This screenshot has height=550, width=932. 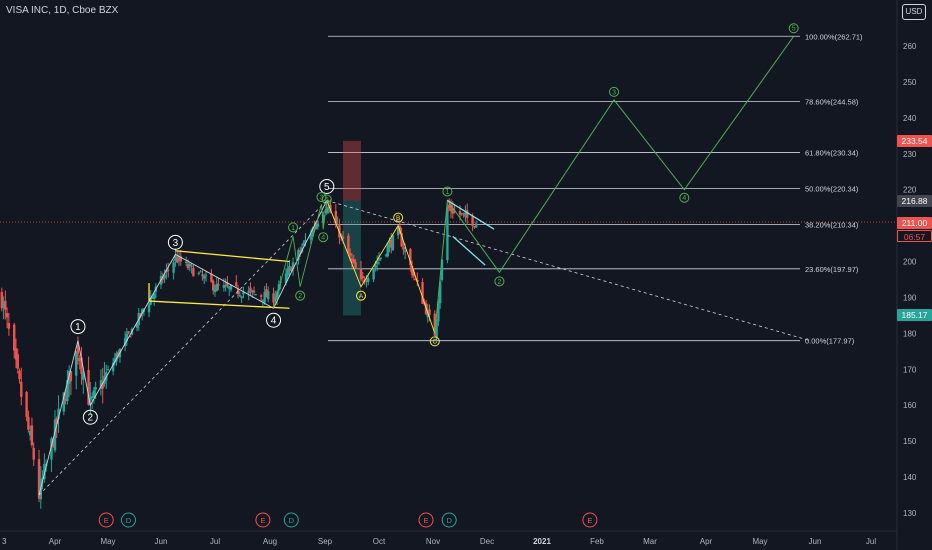 What do you see at coordinates (542, 541) in the screenshot?
I see `x-tick-label: 2021` at bounding box center [542, 541].